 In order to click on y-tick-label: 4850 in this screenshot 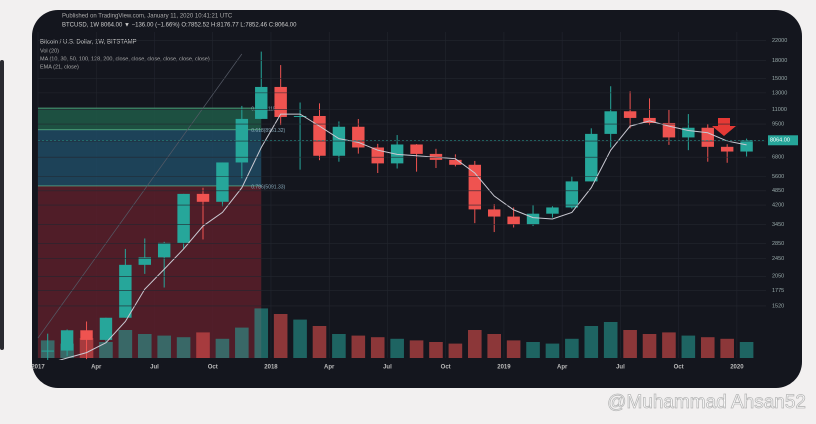, I will do `click(778, 191)`.